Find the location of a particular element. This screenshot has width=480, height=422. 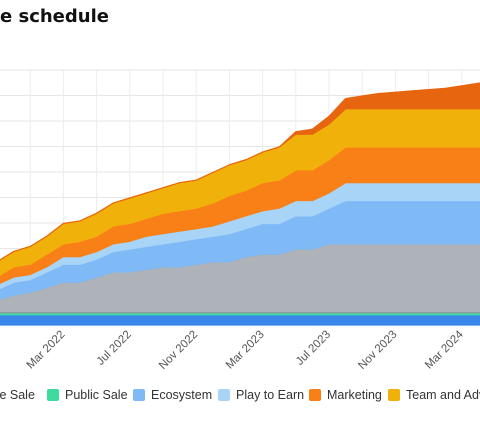

legend-item-ecosystem: Ecosystem is located at coordinates (172, 395).